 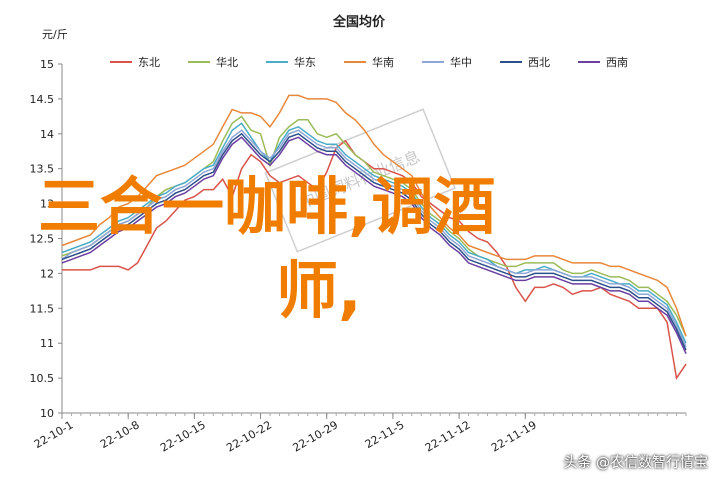 I want to click on x-tick-label: 22-11-5, so click(x=385, y=434).